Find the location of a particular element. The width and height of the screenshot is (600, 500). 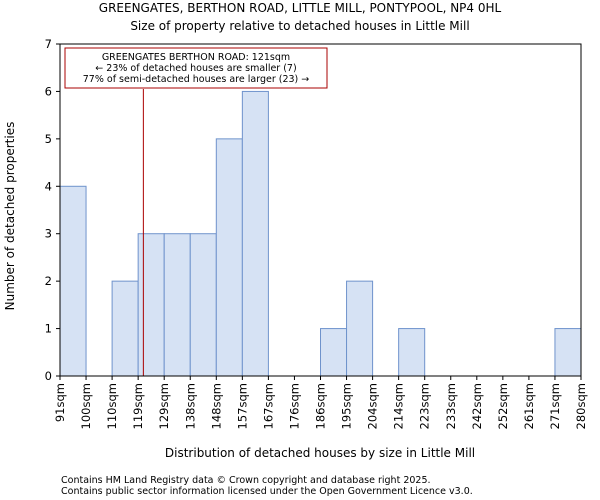

x-tick-label-167sqm: 167sqm is located at coordinates (268, 406).